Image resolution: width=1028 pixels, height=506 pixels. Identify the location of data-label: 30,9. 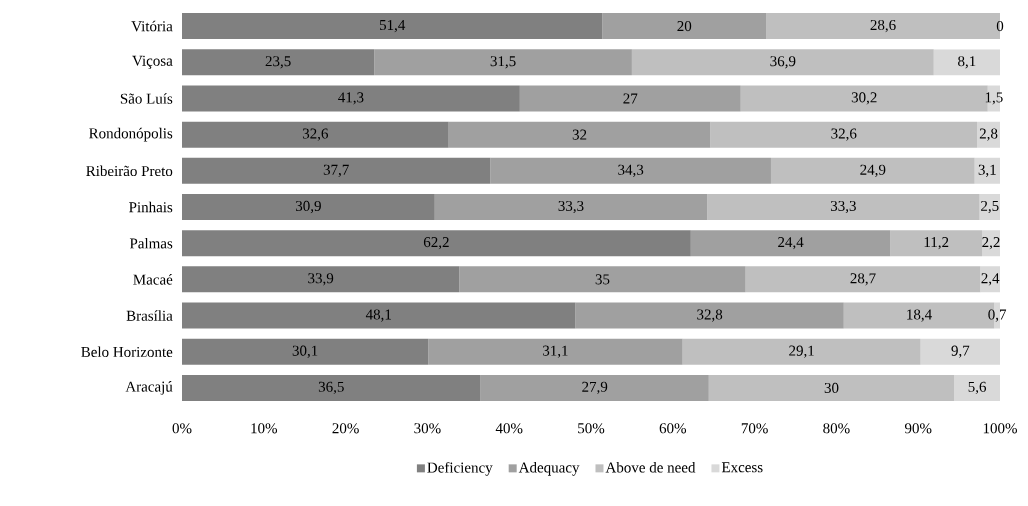
(308, 207).